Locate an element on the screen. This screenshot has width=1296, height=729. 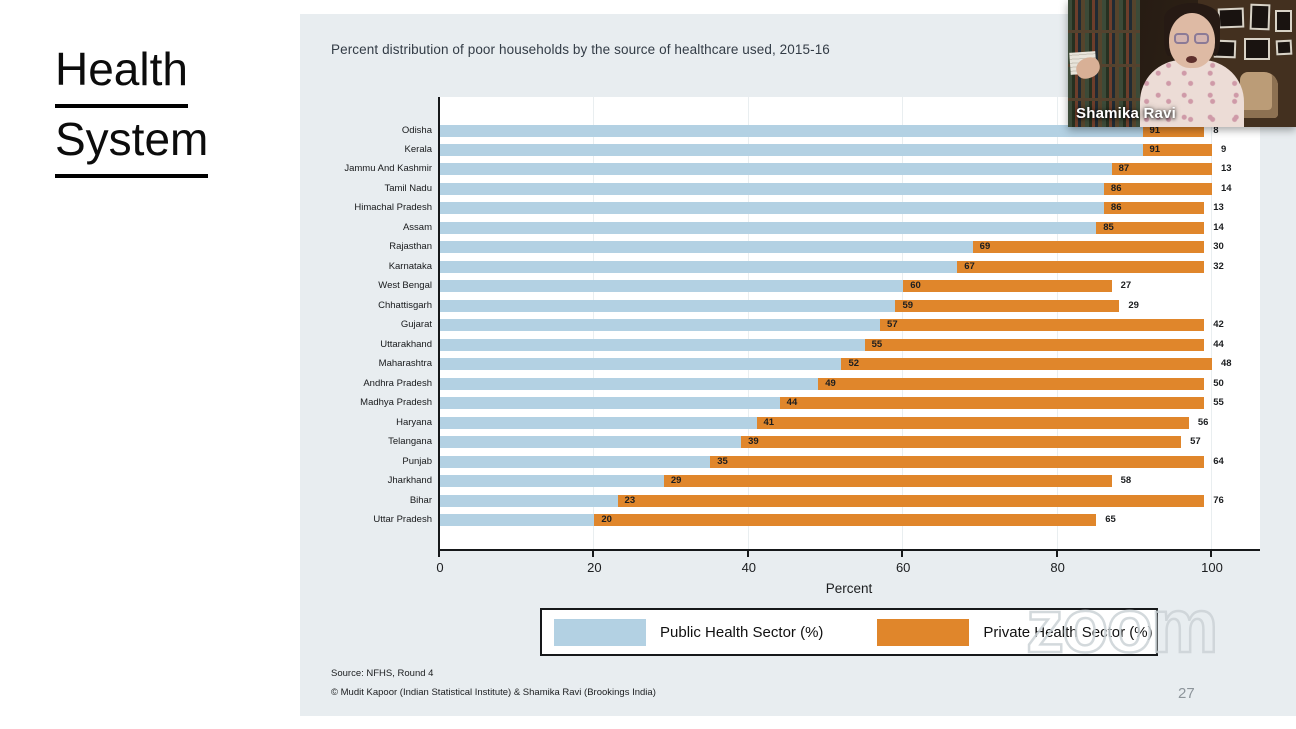
x-axis-line is located at coordinates (849, 550).